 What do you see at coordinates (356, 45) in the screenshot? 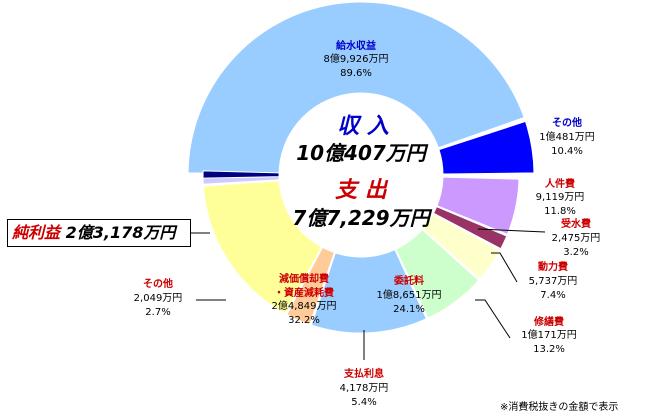
I see `label-water-revenue-name: 給水収益` at bounding box center [356, 45].